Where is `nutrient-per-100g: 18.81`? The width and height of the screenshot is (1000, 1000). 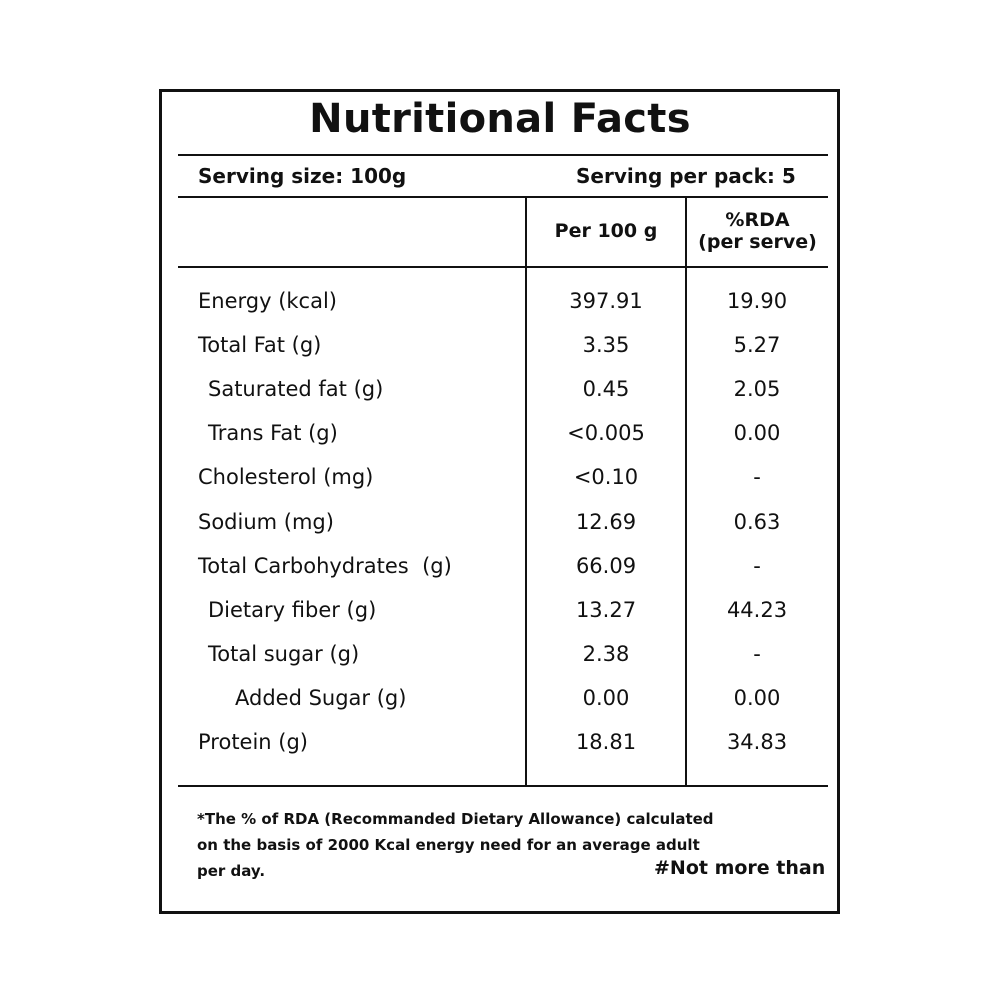 nutrient-per-100g: 18.81 is located at coordinates (606, 742).